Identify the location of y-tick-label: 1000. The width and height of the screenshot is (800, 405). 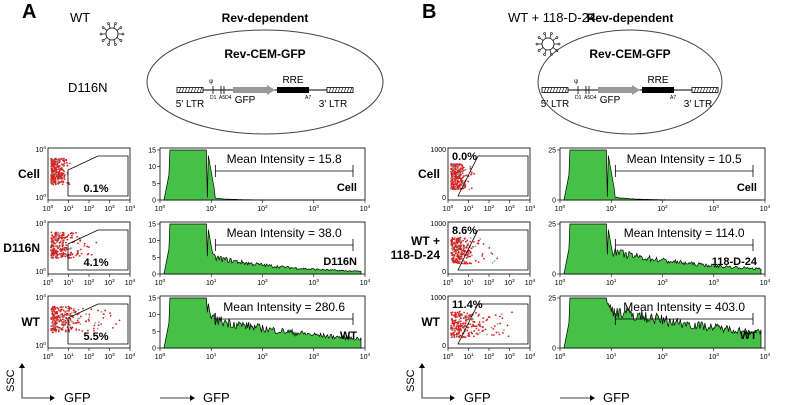
(438, 224).